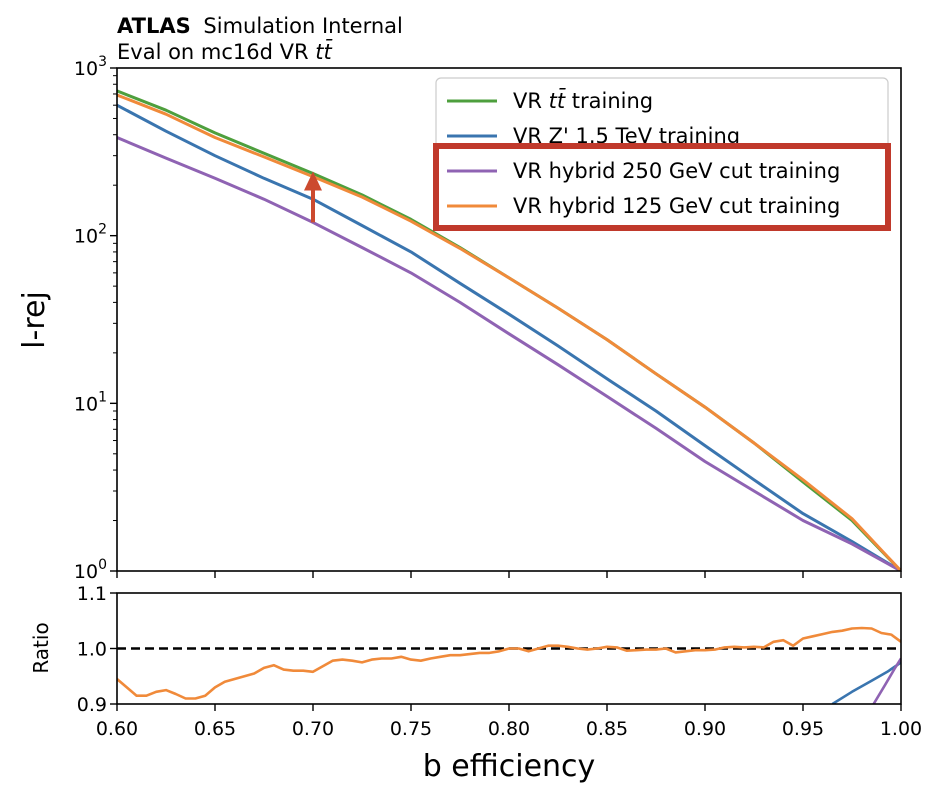 Image resolution: width=944 pixels, height=800 pixels. I want to click on main-y-tick-label: 10³, so click(90, 67).